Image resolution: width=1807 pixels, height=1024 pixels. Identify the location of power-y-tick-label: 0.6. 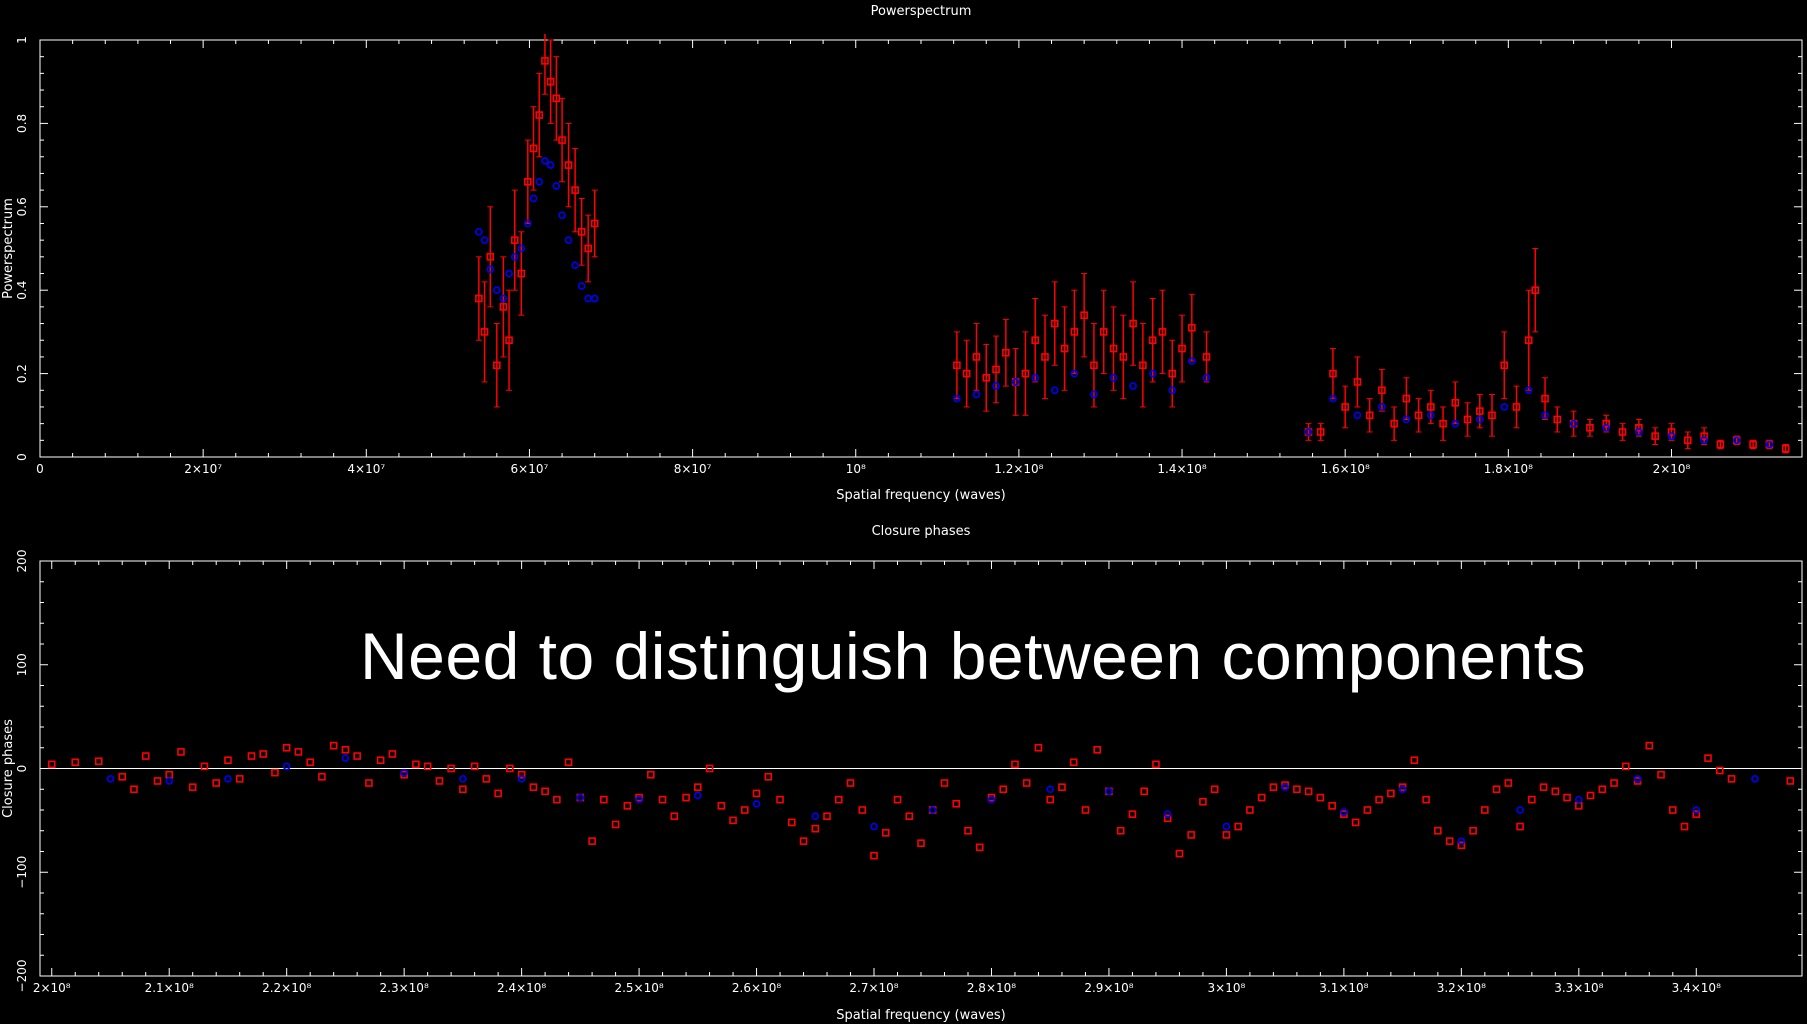
(22, 206).